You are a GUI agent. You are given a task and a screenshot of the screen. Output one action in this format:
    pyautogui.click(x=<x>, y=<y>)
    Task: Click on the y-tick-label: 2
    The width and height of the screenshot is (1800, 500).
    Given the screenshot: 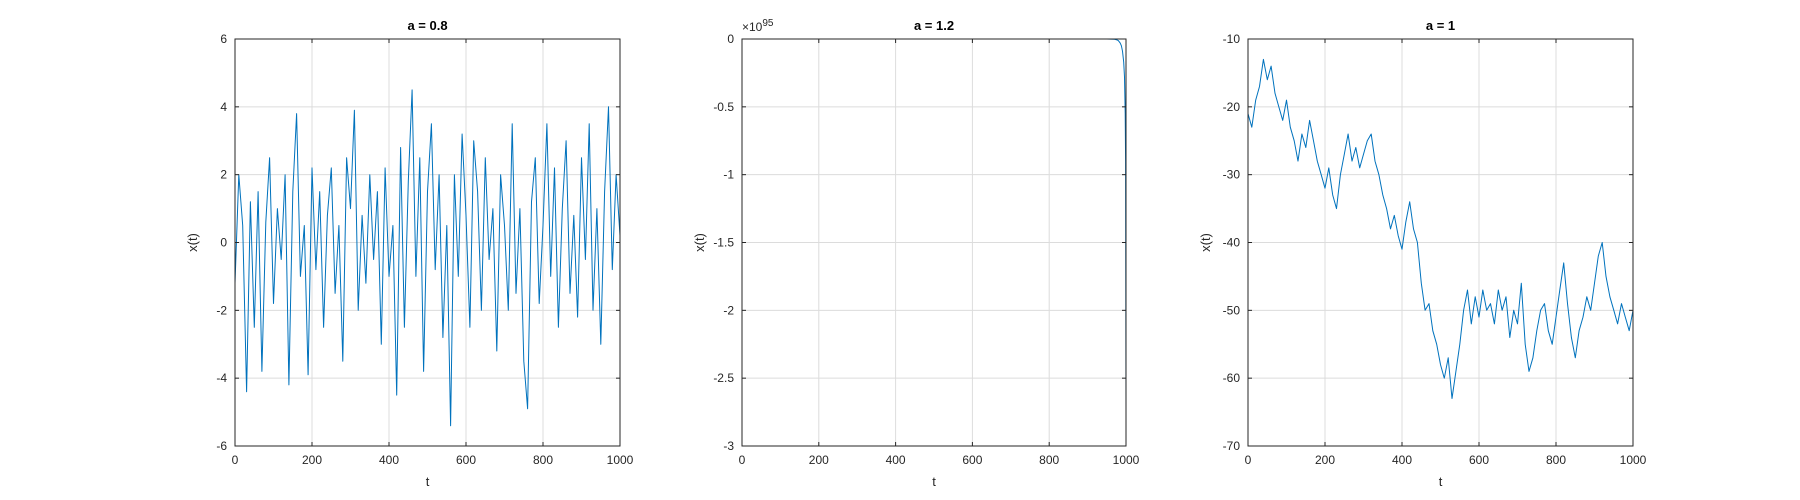 What is the action you would take?
    pyautogui.click(x=223, y=175)
    